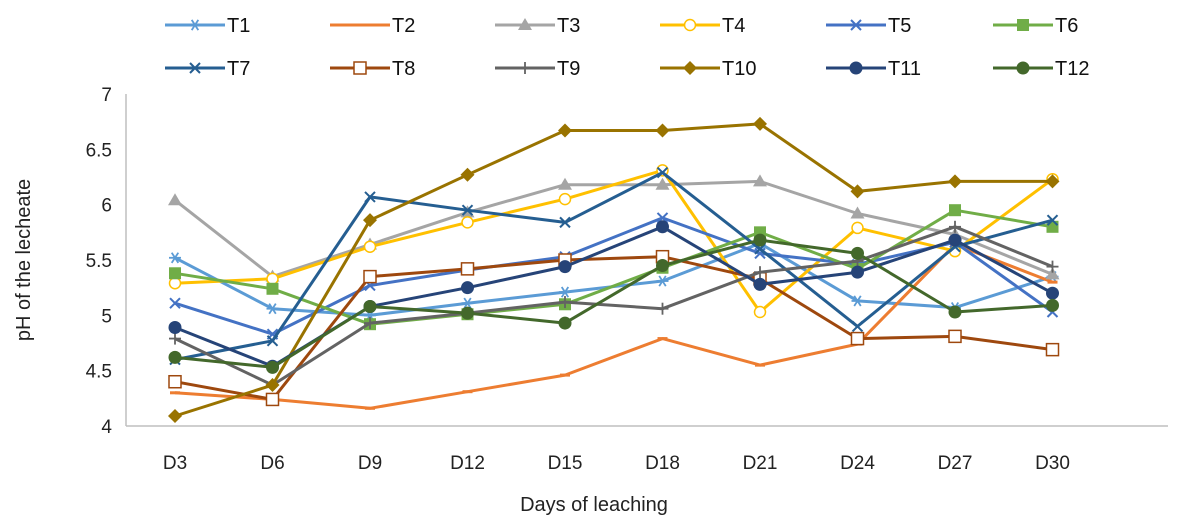  Describe the element at coordinates (1023, 25) in the screenshot. I see `legend-marker-t6` at that location.